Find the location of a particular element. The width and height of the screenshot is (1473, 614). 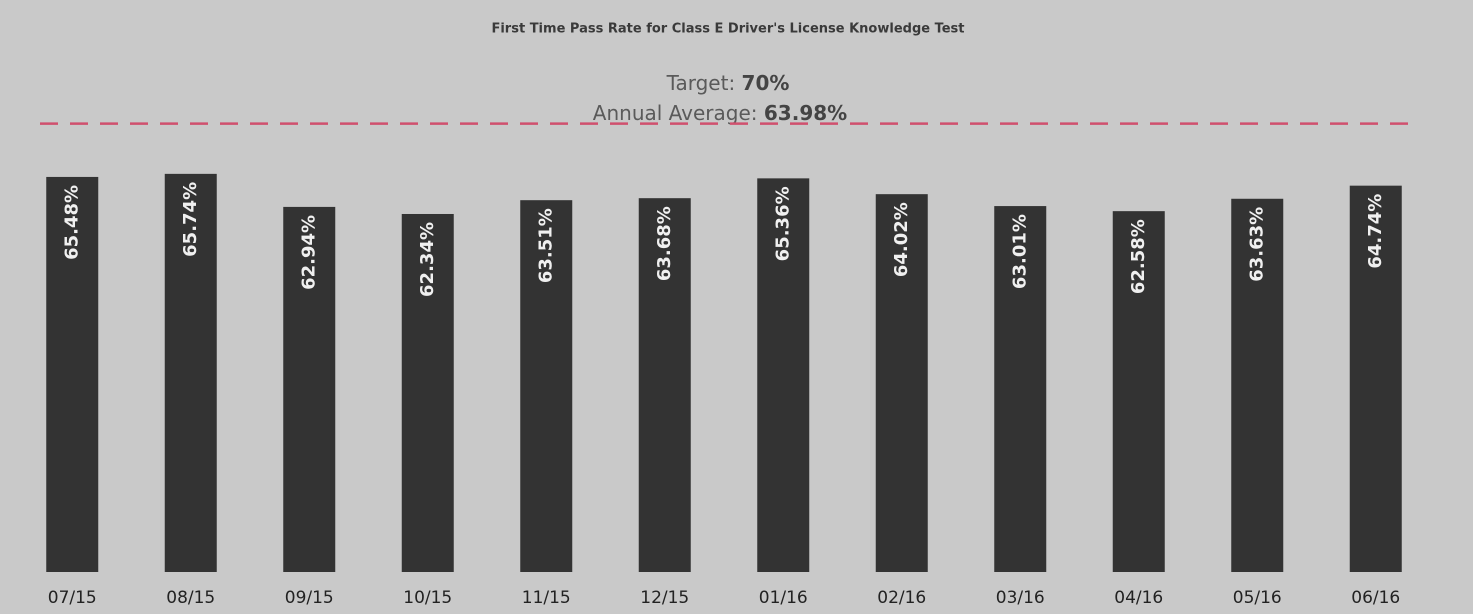

x-tick-label: 02/16 is located at coordinates (901, 598).